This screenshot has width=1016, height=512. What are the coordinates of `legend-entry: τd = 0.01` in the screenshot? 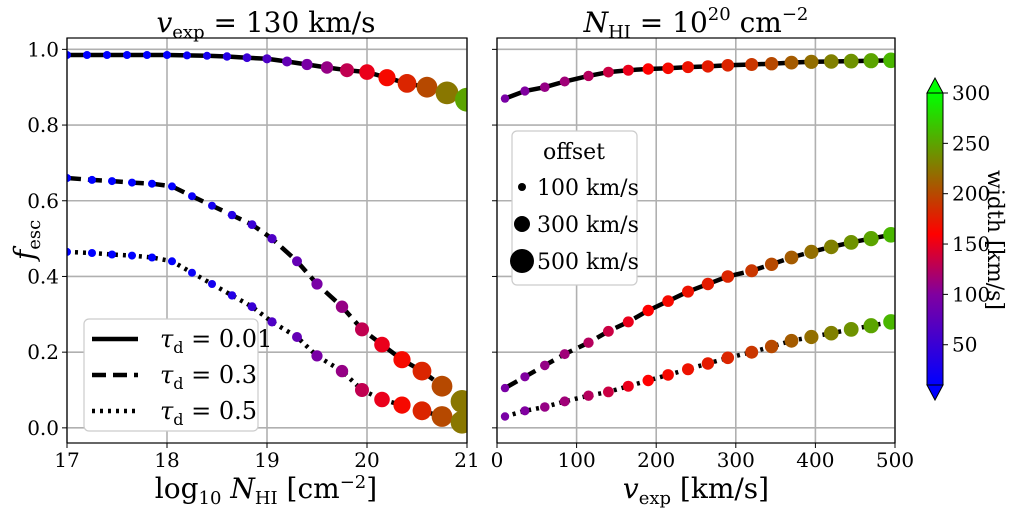 It's located at (216, 341).